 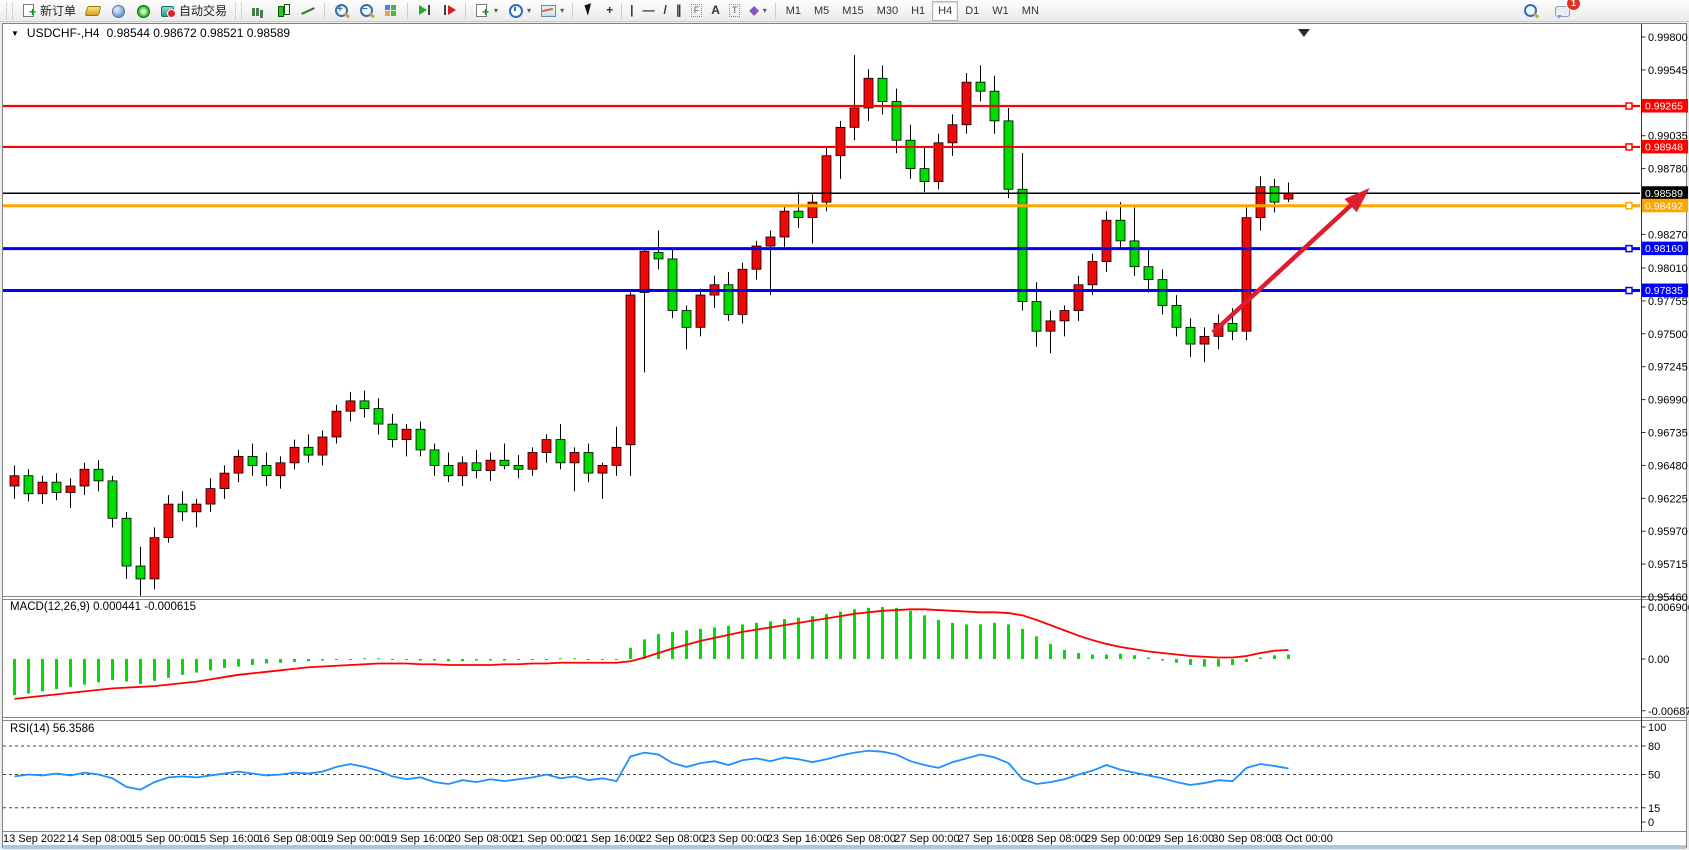 I want to click on market-watch-icon, so click(x=93, y=10).